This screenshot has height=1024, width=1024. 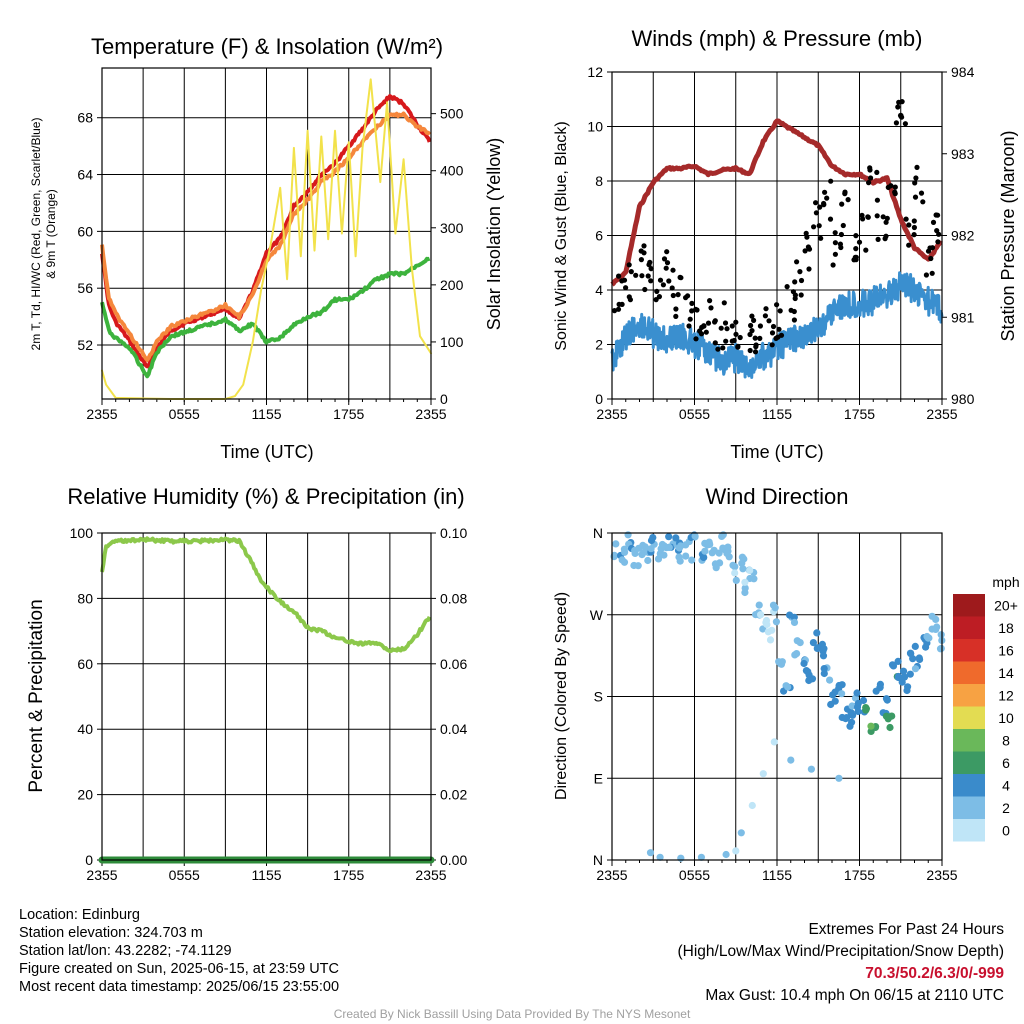 I want to click on latlon-text: Station lat/lon: 43.2282; -74.1129, so click(x=125, y=951).